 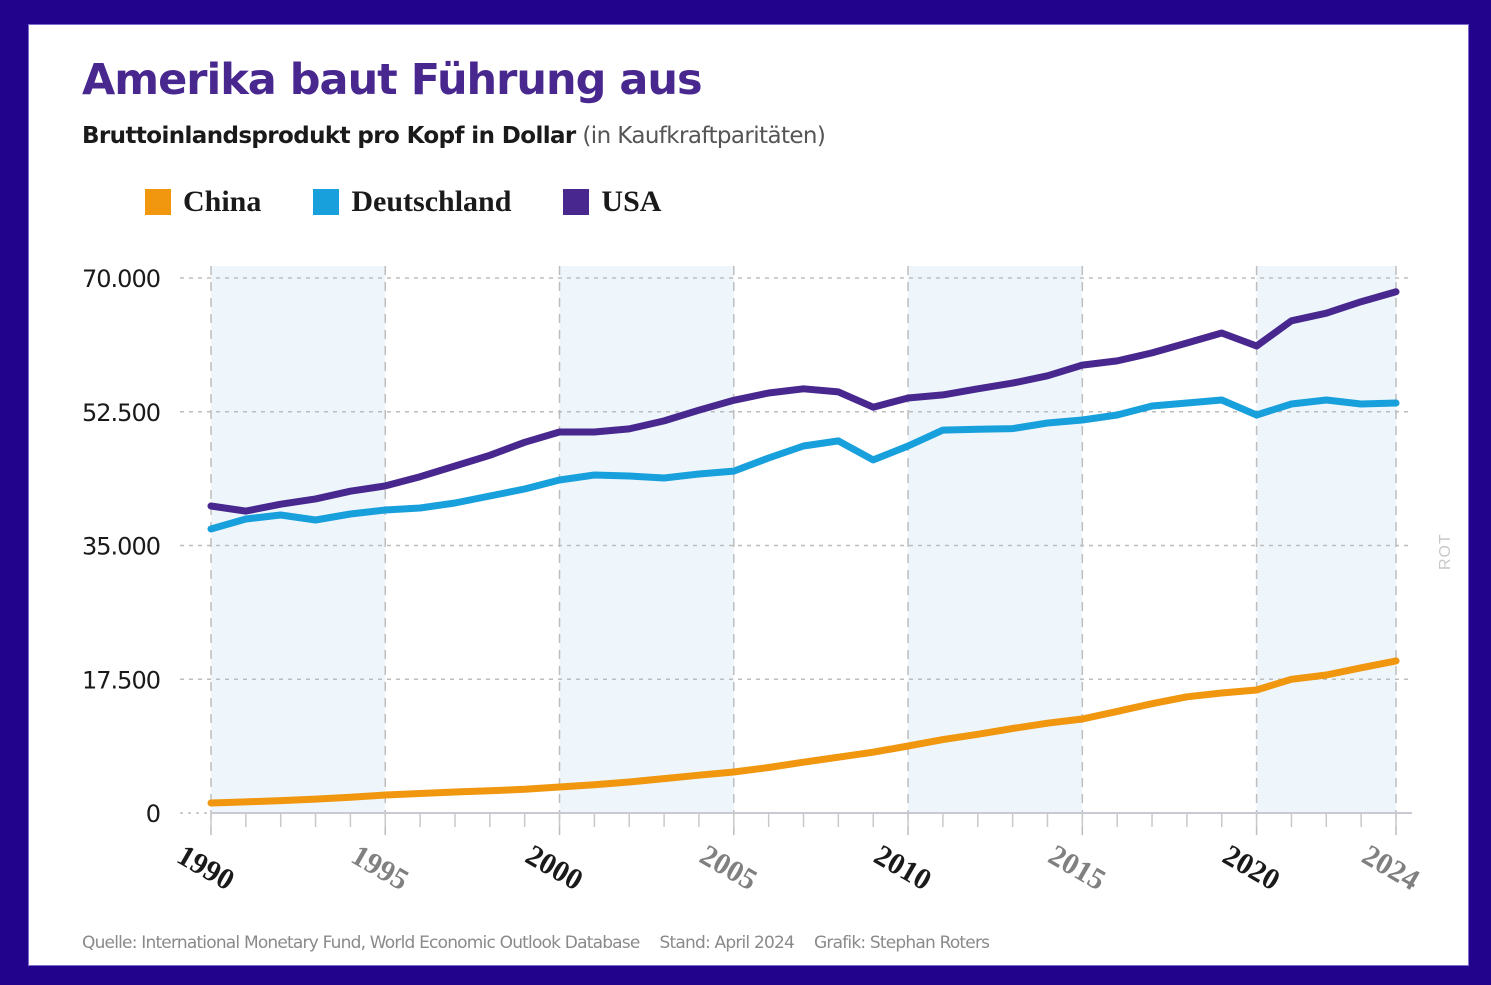 What do you see at coordinates (704, 136) in the screenshot?
I see `subtitle-note: (in Kaufkraftparitäten)` at bounding box center [704, 136].